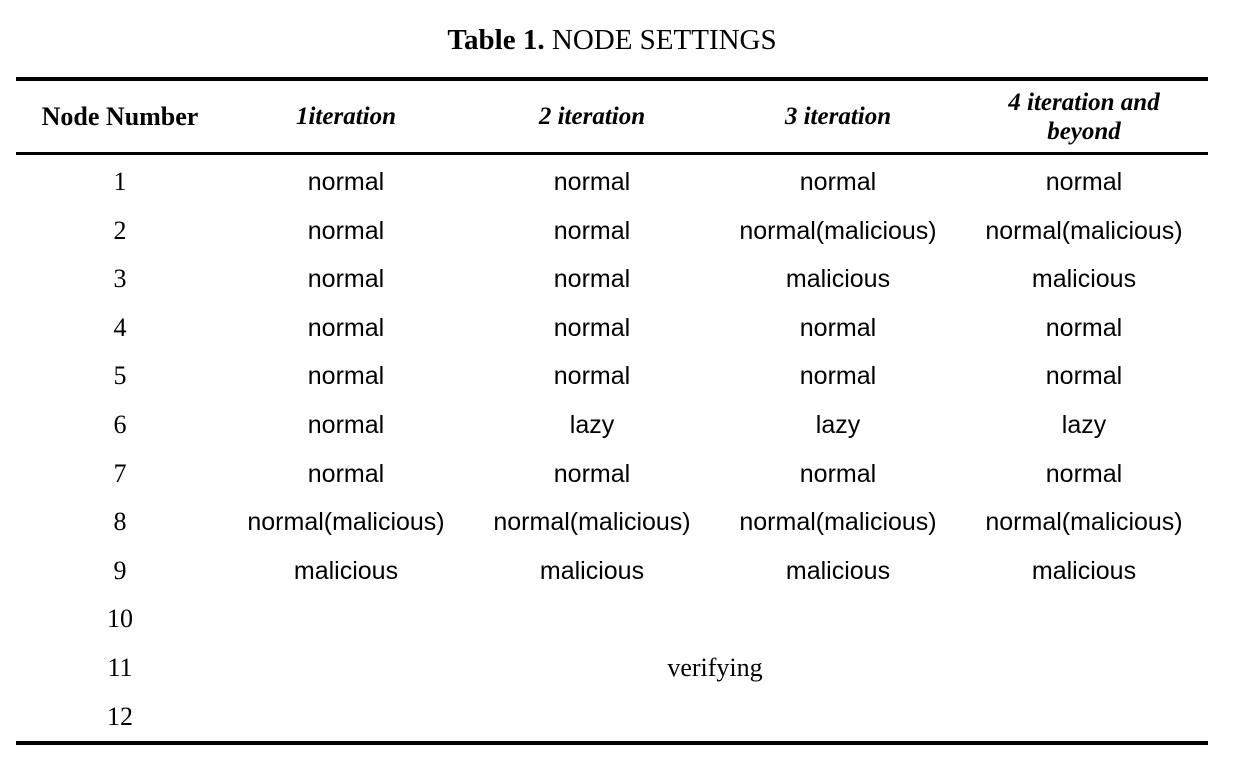 This screenshot has width=1246, height=767. Describe the element at coordinates (120, 230) in the screenshot. I see `node-number-cell: 2` at that location.